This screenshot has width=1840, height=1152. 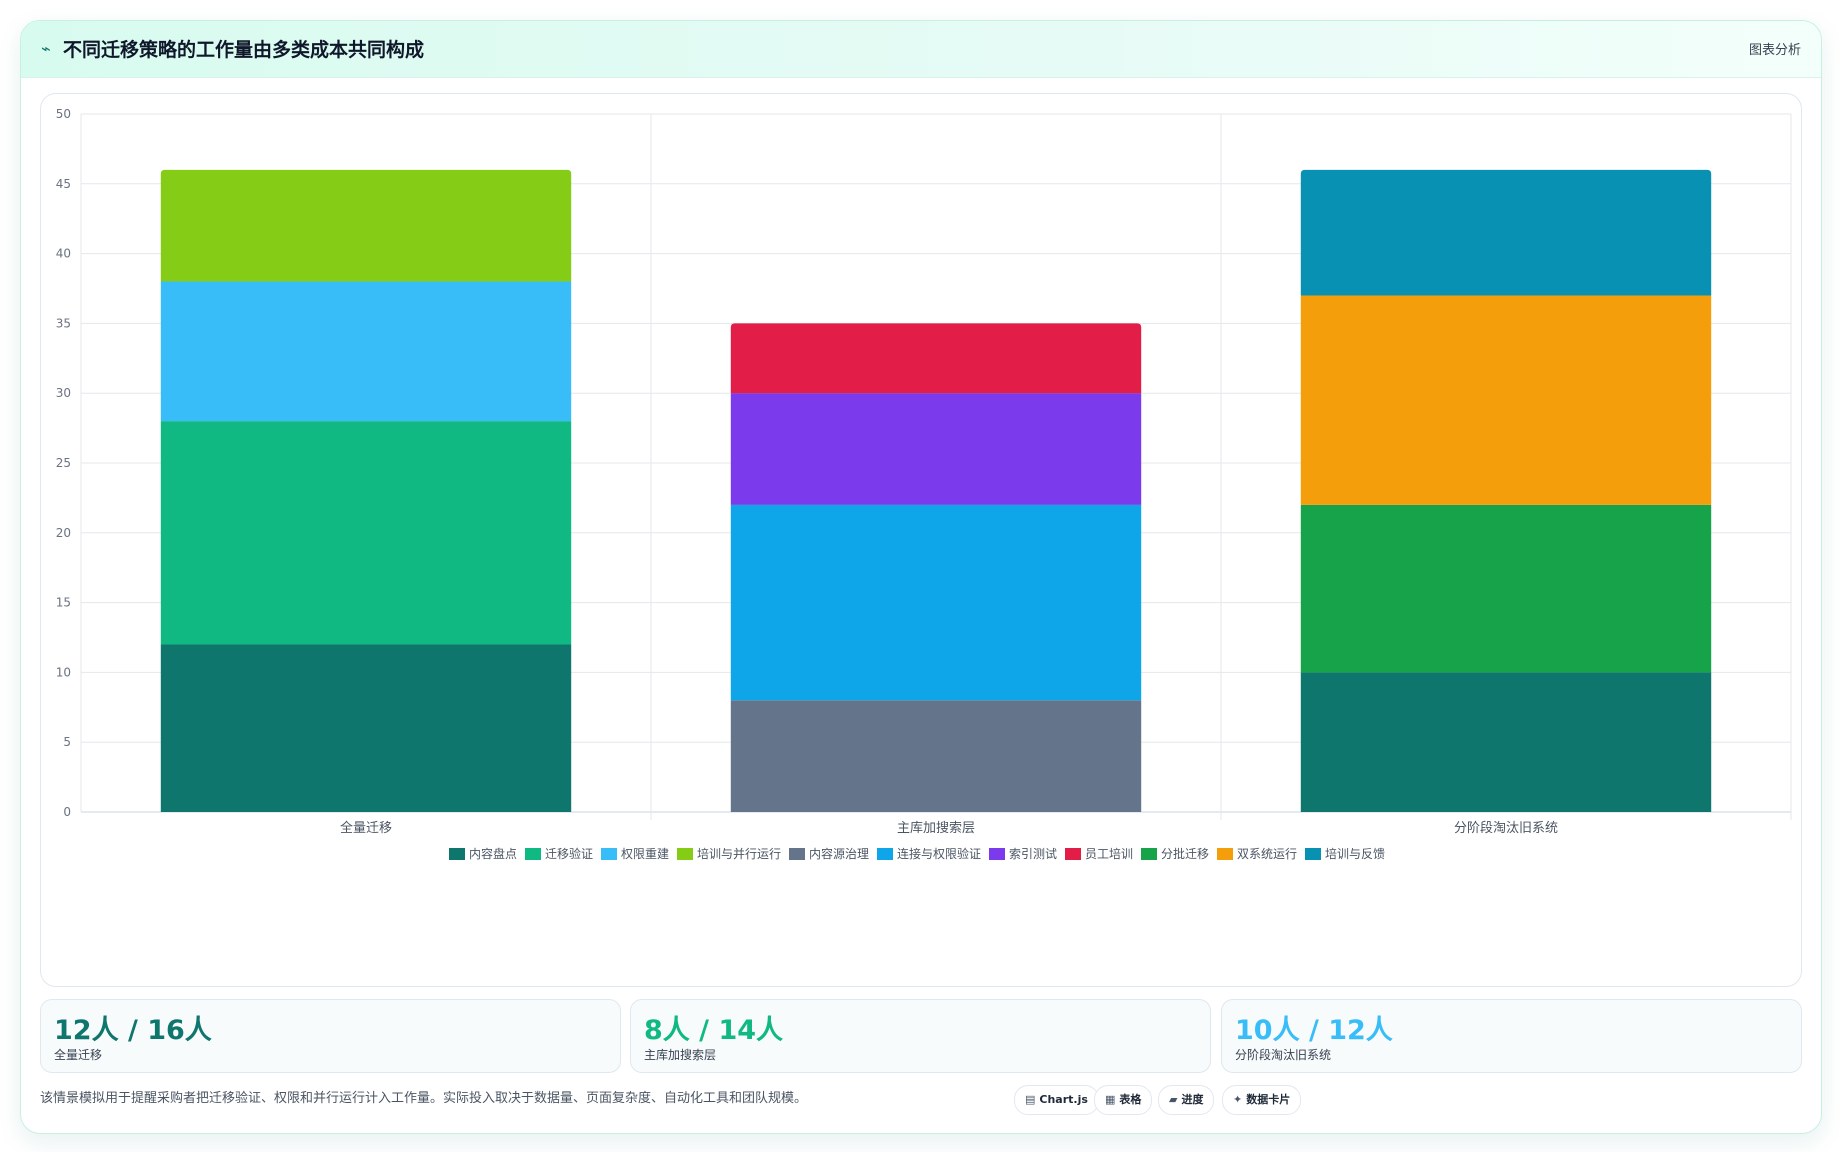 I want to click on chip-label: 数据卡片, so click(x=1268, y=1099).